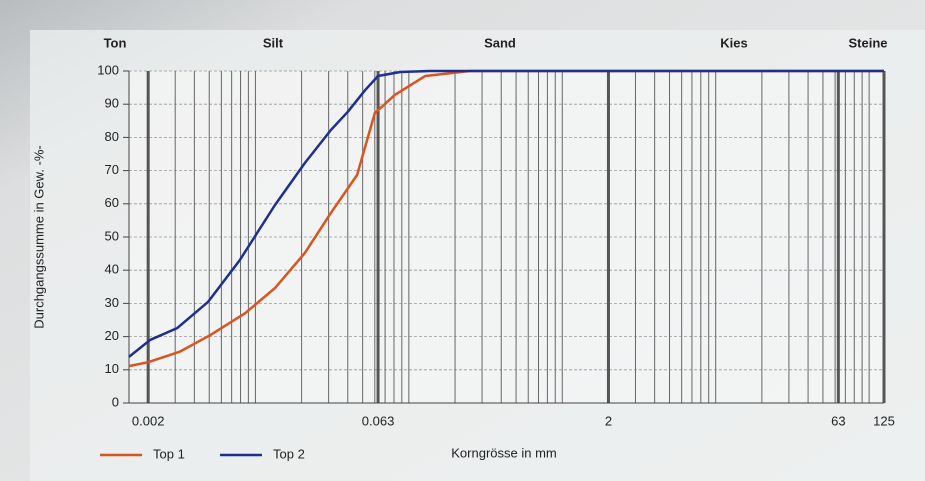 The width and height of the screenshot is (925, 481). What do you see at coordinates (503, 452) in the screenshot?
I see `x-axis-label: Korngrösse in mm` at bounding box center [503, 452].